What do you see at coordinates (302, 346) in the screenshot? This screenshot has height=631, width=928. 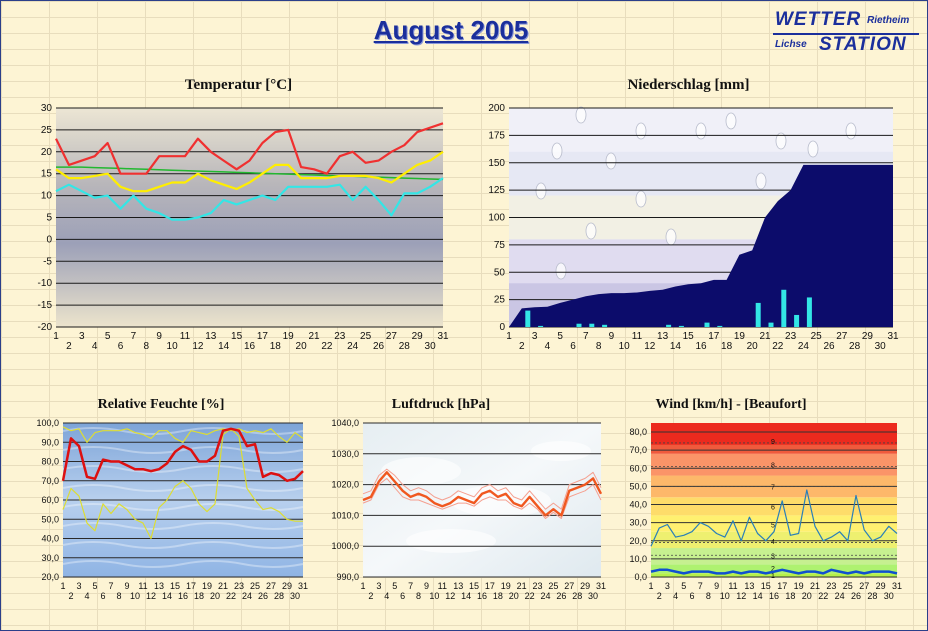 I see `temperature-xtick: 20` at bounding box center [302, 346].